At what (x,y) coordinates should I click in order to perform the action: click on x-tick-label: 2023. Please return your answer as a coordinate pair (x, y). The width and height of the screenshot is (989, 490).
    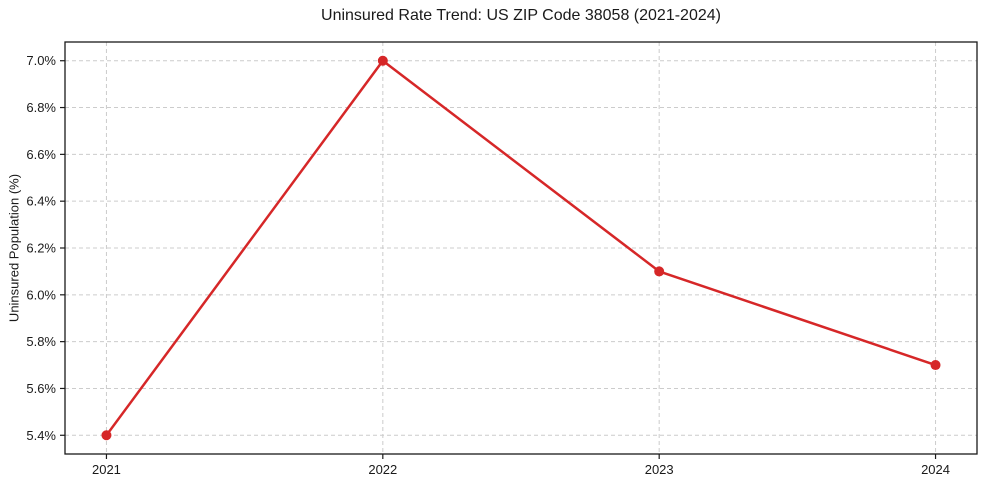
    Looking at the image, I should click on (659, 469).